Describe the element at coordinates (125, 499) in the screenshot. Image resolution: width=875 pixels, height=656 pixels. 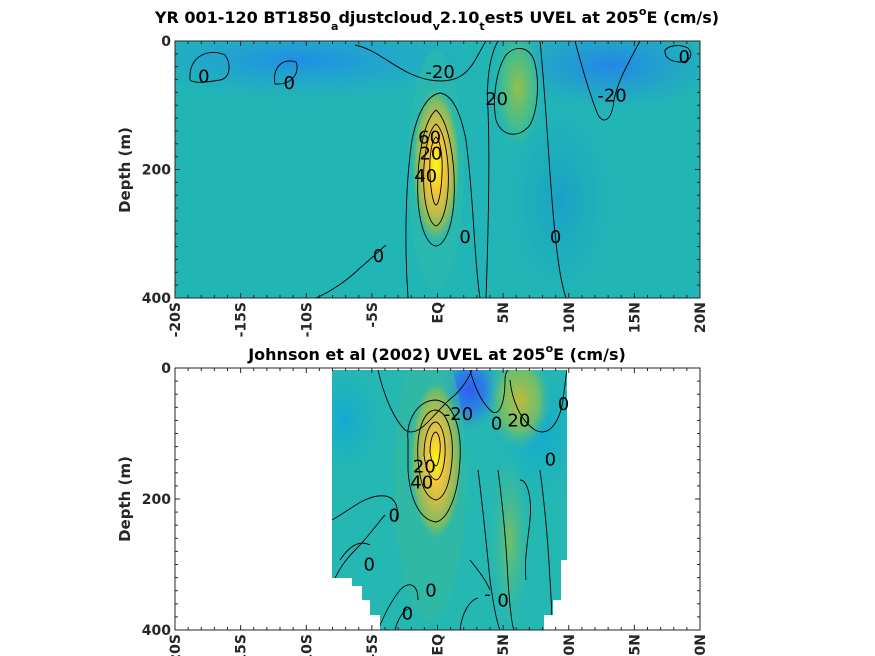
I see `bottom-y-axis-label: Depth (m)` at that location.